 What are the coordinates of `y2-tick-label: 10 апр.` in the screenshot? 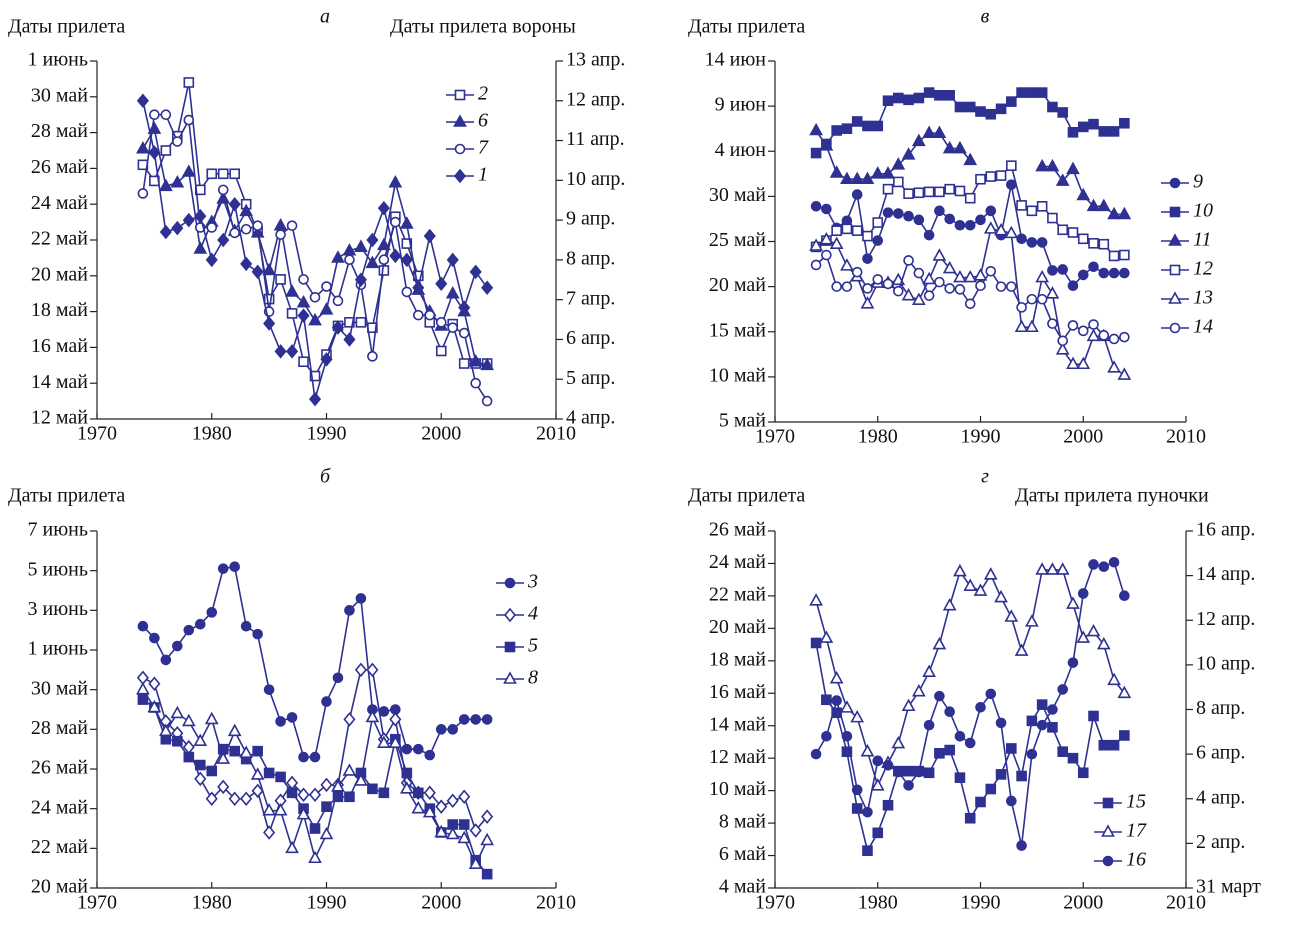 It's located at (595, 179).